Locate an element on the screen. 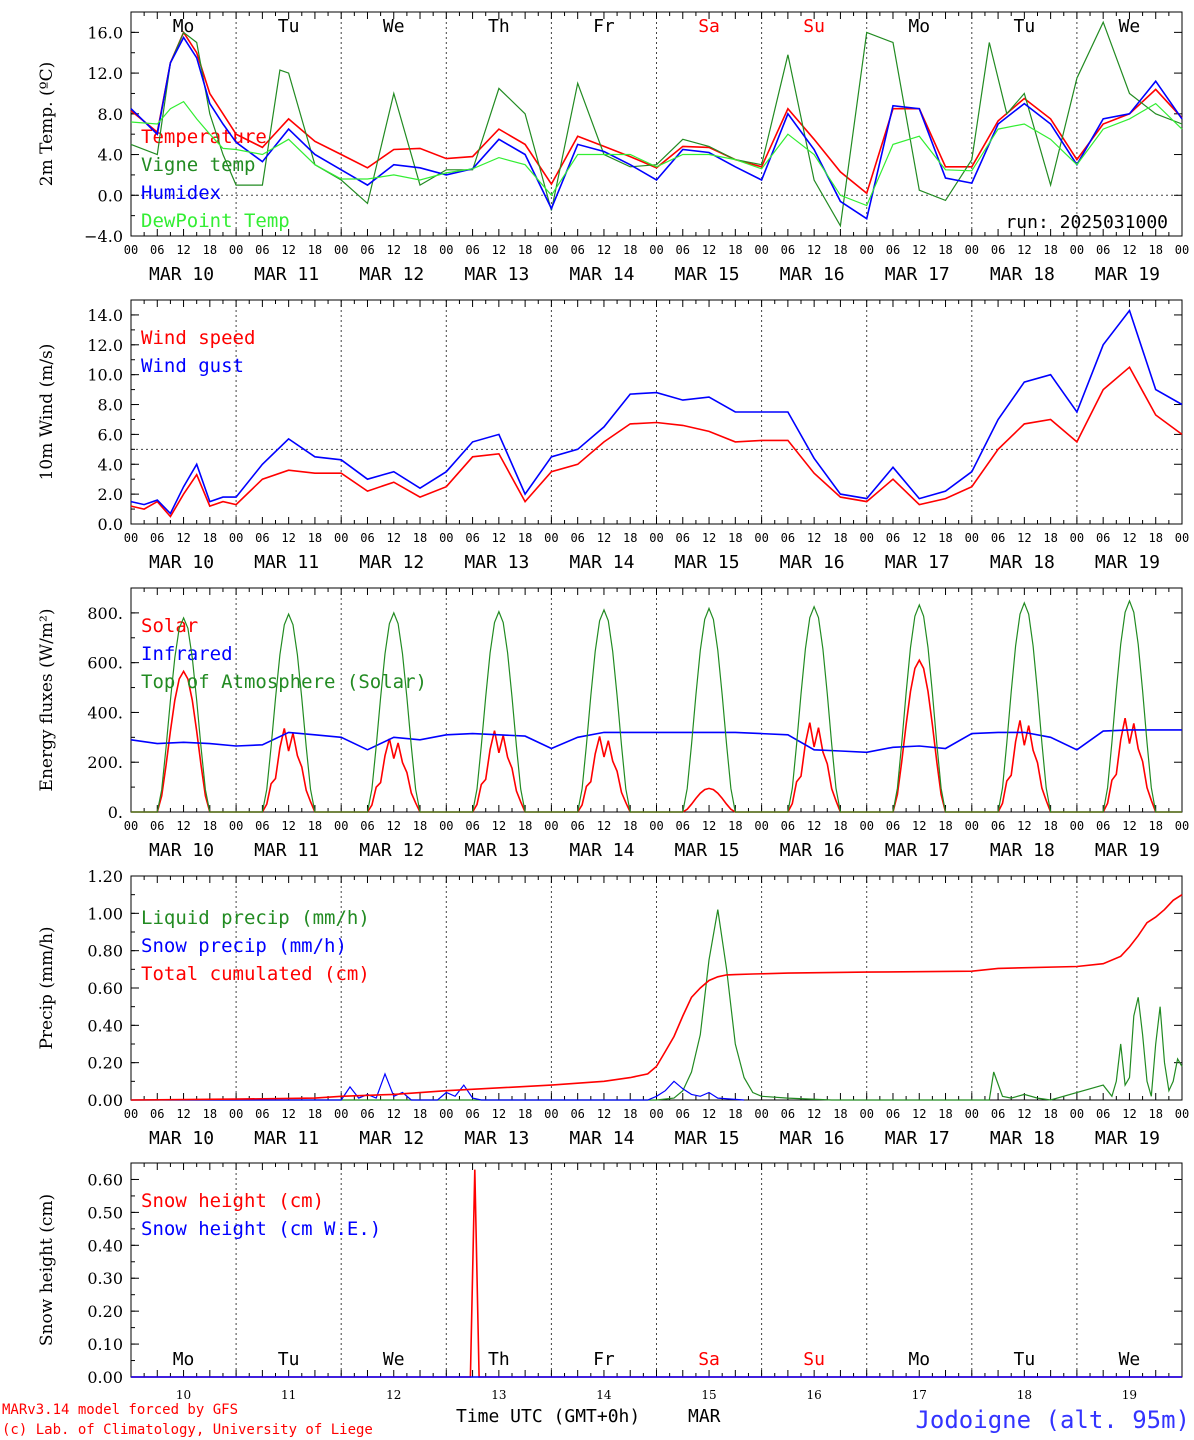 This screenshot has width=1194, height=1440. y-tick-label: 0.00 is located at coordinates (105, 1377).